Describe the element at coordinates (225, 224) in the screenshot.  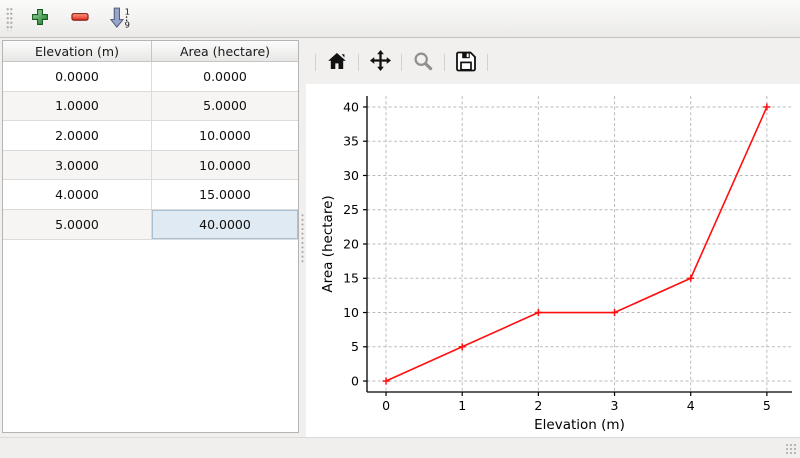
I see `table-cell: 40.0000` at that location.